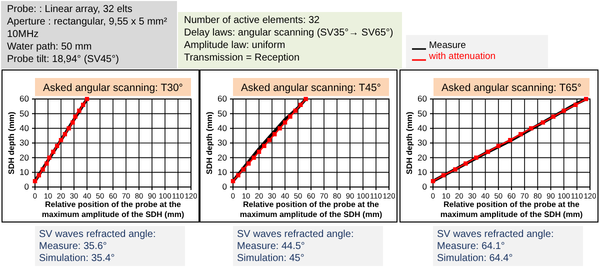 Image resolution: width=600 pixels, height=269 pixels. I want to click on text: Measure: 44.5°, so click(271, 246).